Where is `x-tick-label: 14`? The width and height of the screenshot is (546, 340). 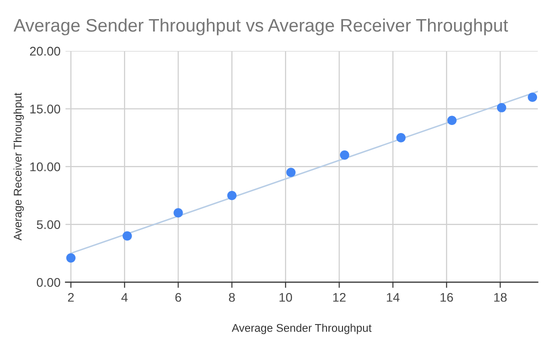
x-tick-label: 14 is located at coordinates (393, 297).